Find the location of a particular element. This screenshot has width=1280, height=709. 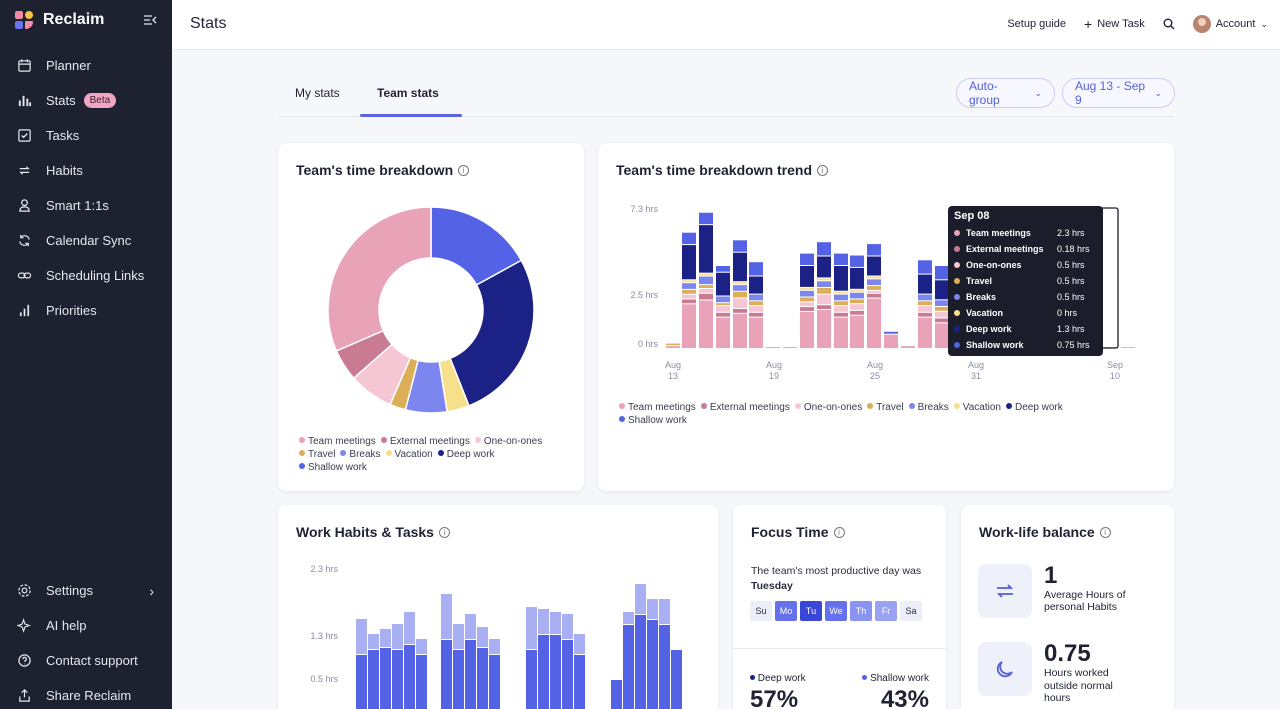

sidebar-item-share-reclaim: Share Reclaim is located at coordinates (86, 693).